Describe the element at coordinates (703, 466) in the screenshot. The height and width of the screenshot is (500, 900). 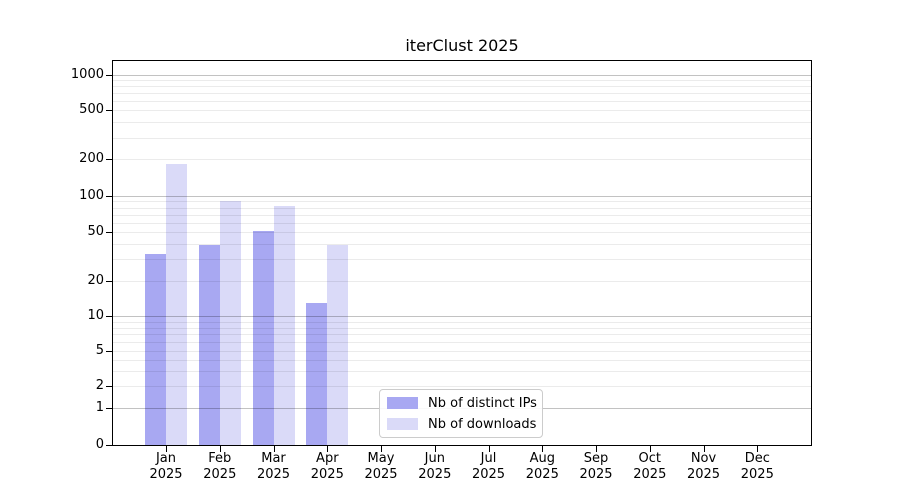
I see `x-tick-label-nov: Nov 2025` at that location.